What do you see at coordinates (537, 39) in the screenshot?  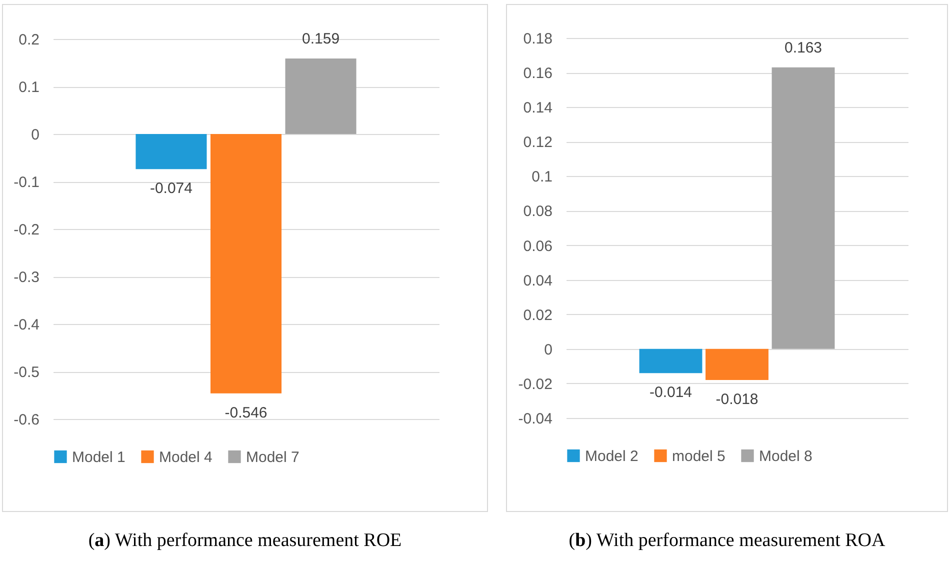 I see `y-tick-label: 0.18` at bounding box center [537, 39].